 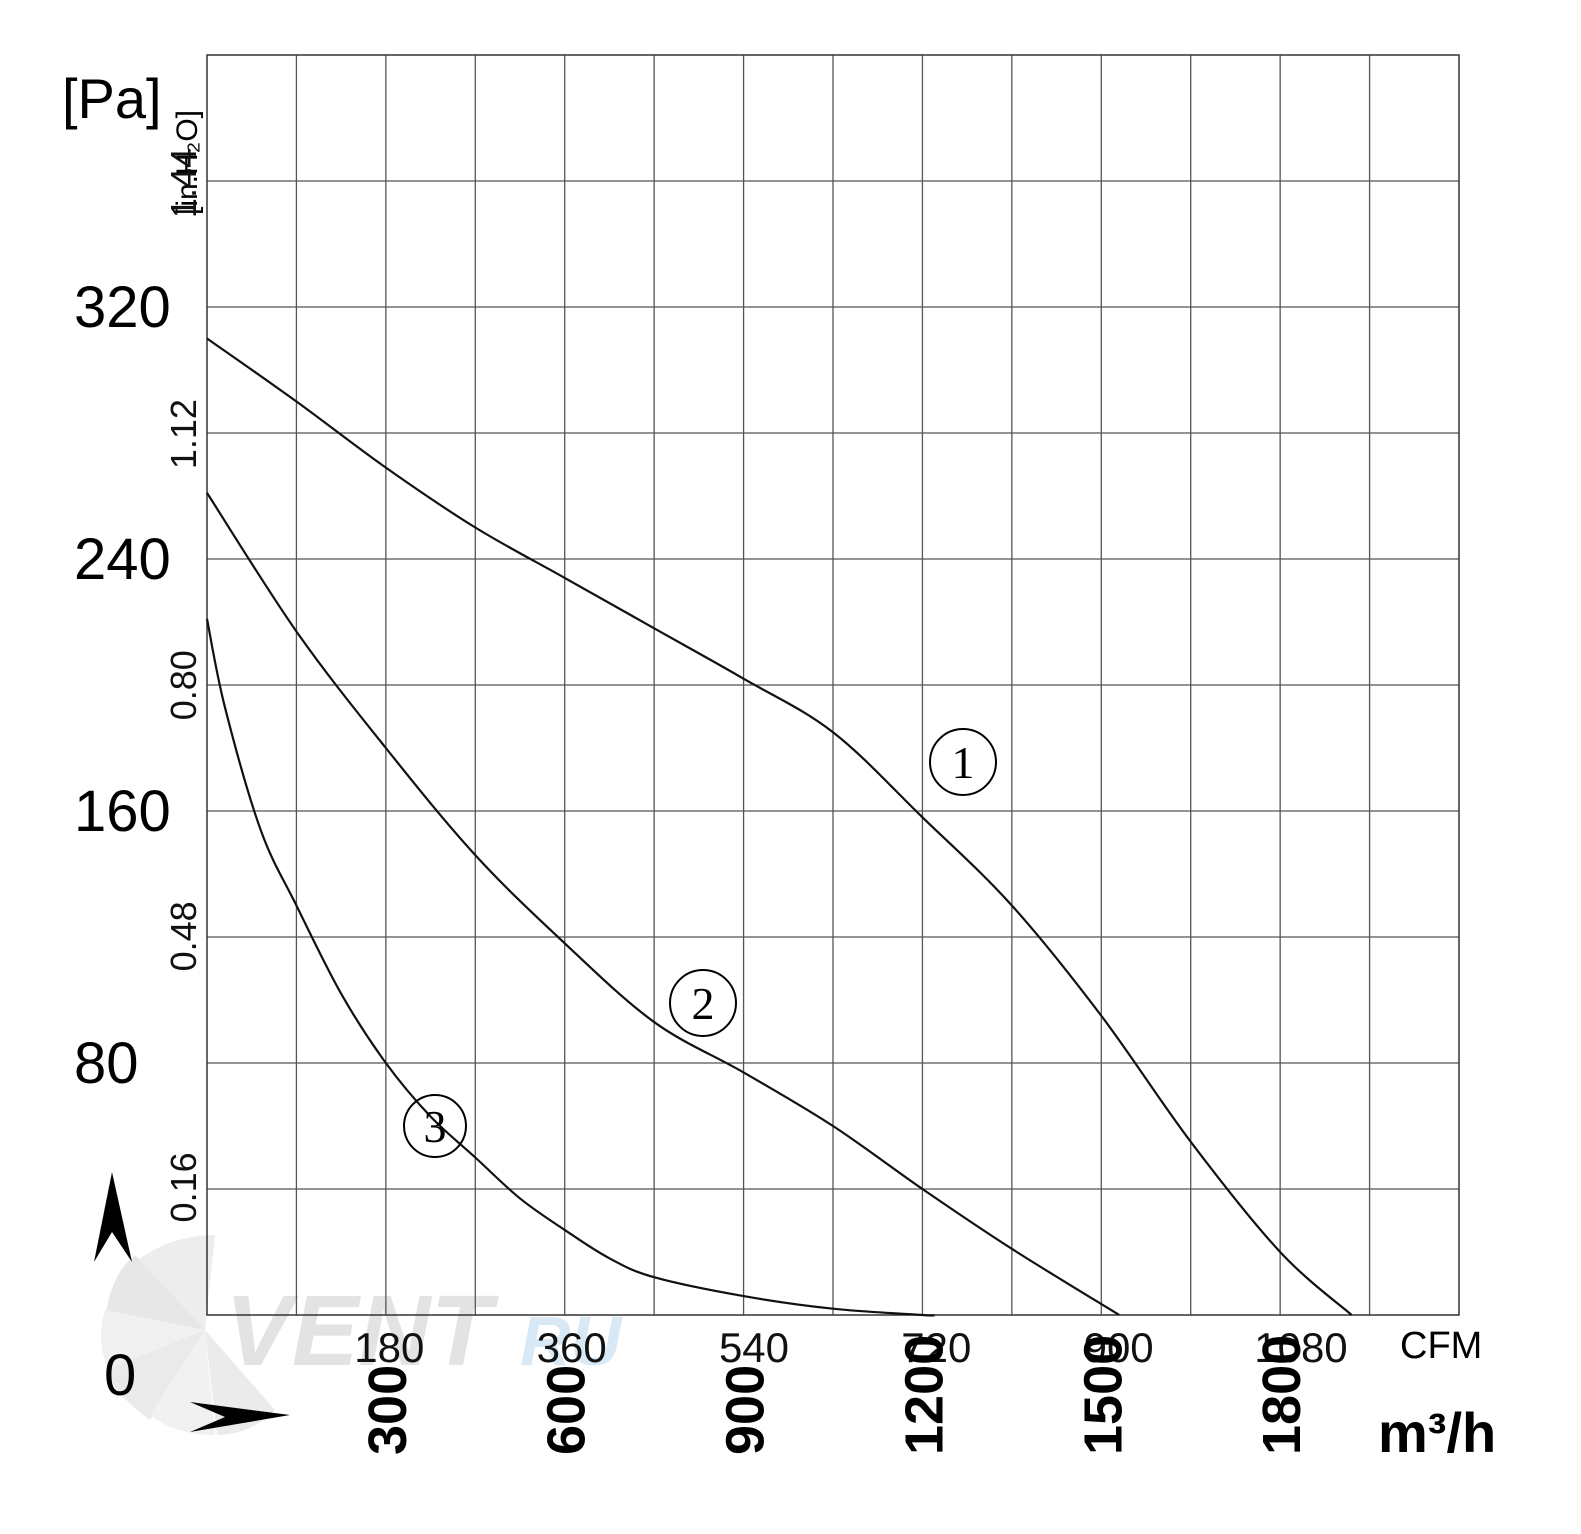 I want to click on curve-label-1-text: 1, so click(x=963, y=762).